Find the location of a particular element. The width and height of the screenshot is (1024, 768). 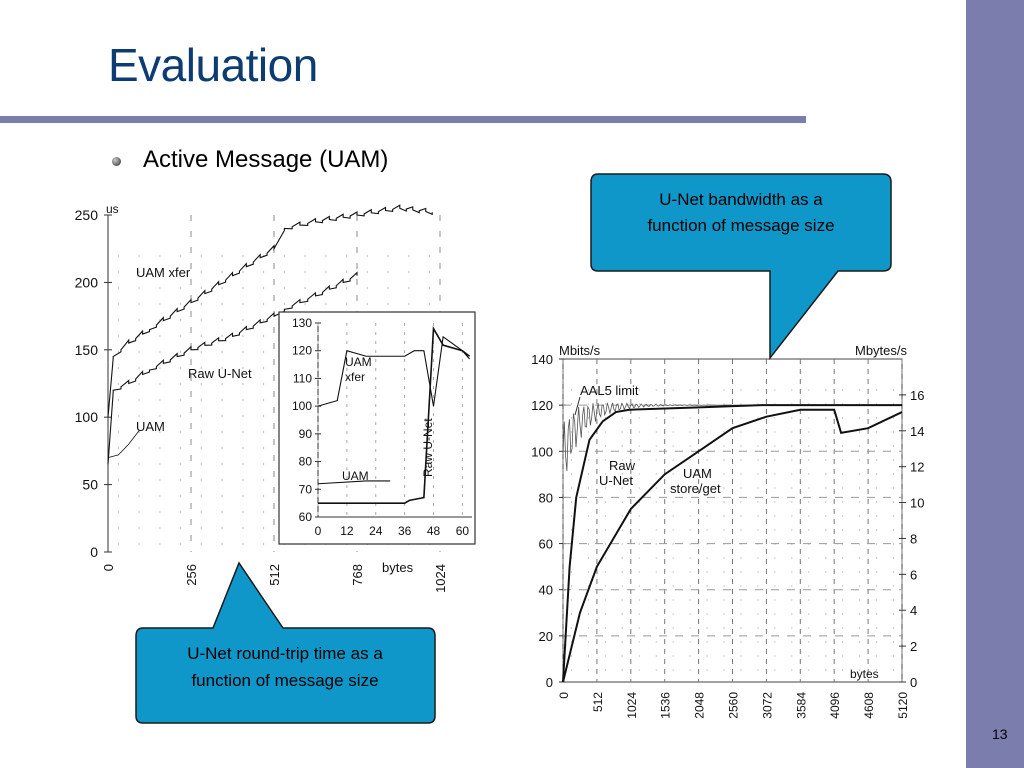

roundtrip-callout-line-2: function of message size is located at coordinates (284, 680).